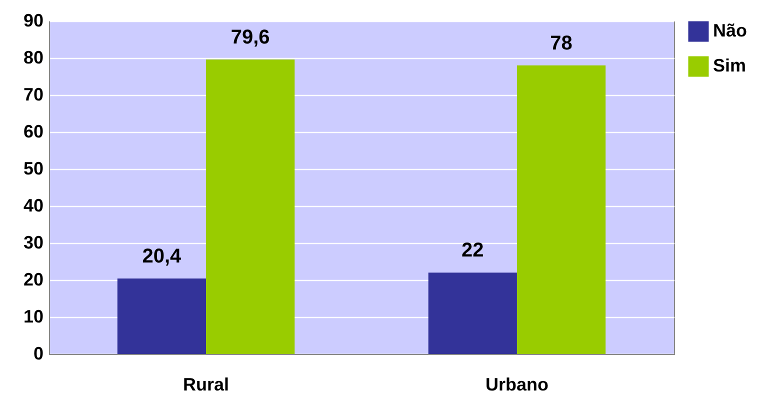  What do you see at coordinates (250, 37) in the screenshot?
I see `data-label: 79,6` at bounding box center [250, 37].